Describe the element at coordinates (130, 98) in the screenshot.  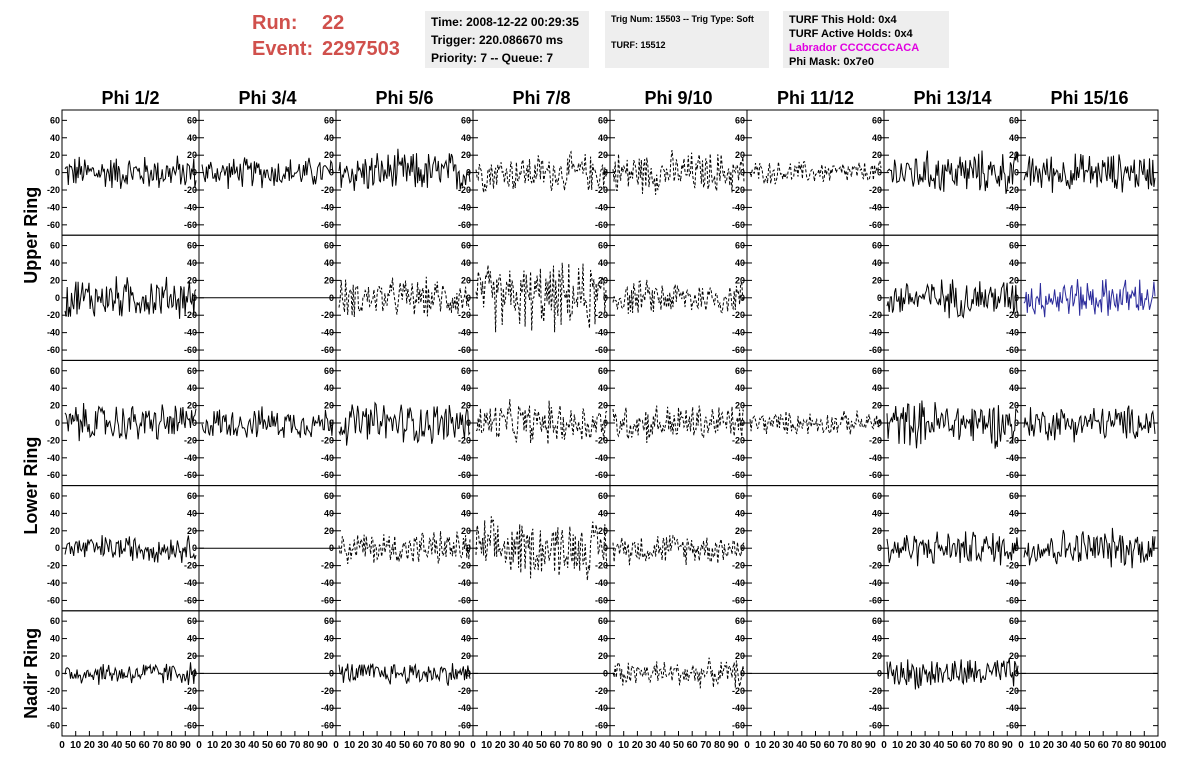
I see `column-header: Phi 1/2` at that location.